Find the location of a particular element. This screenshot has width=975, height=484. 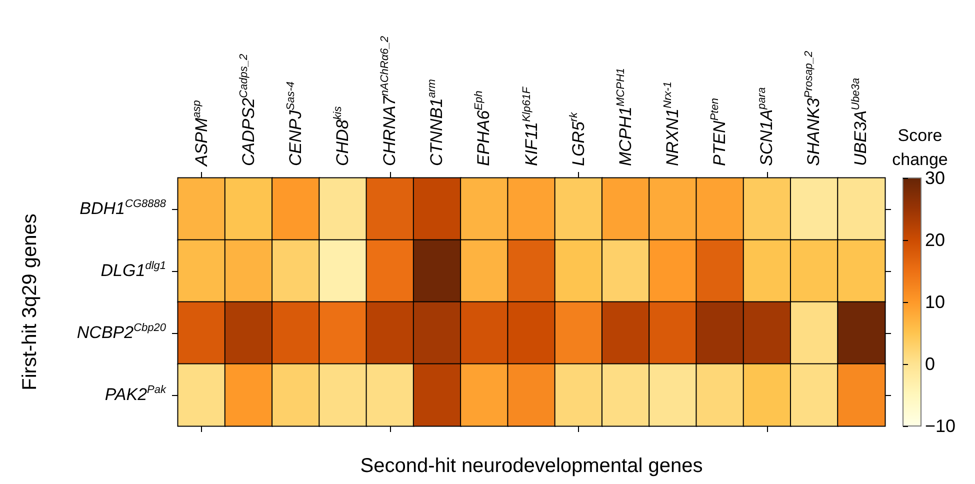

color-bar-label: 20 is located at coordinates (935, 240).